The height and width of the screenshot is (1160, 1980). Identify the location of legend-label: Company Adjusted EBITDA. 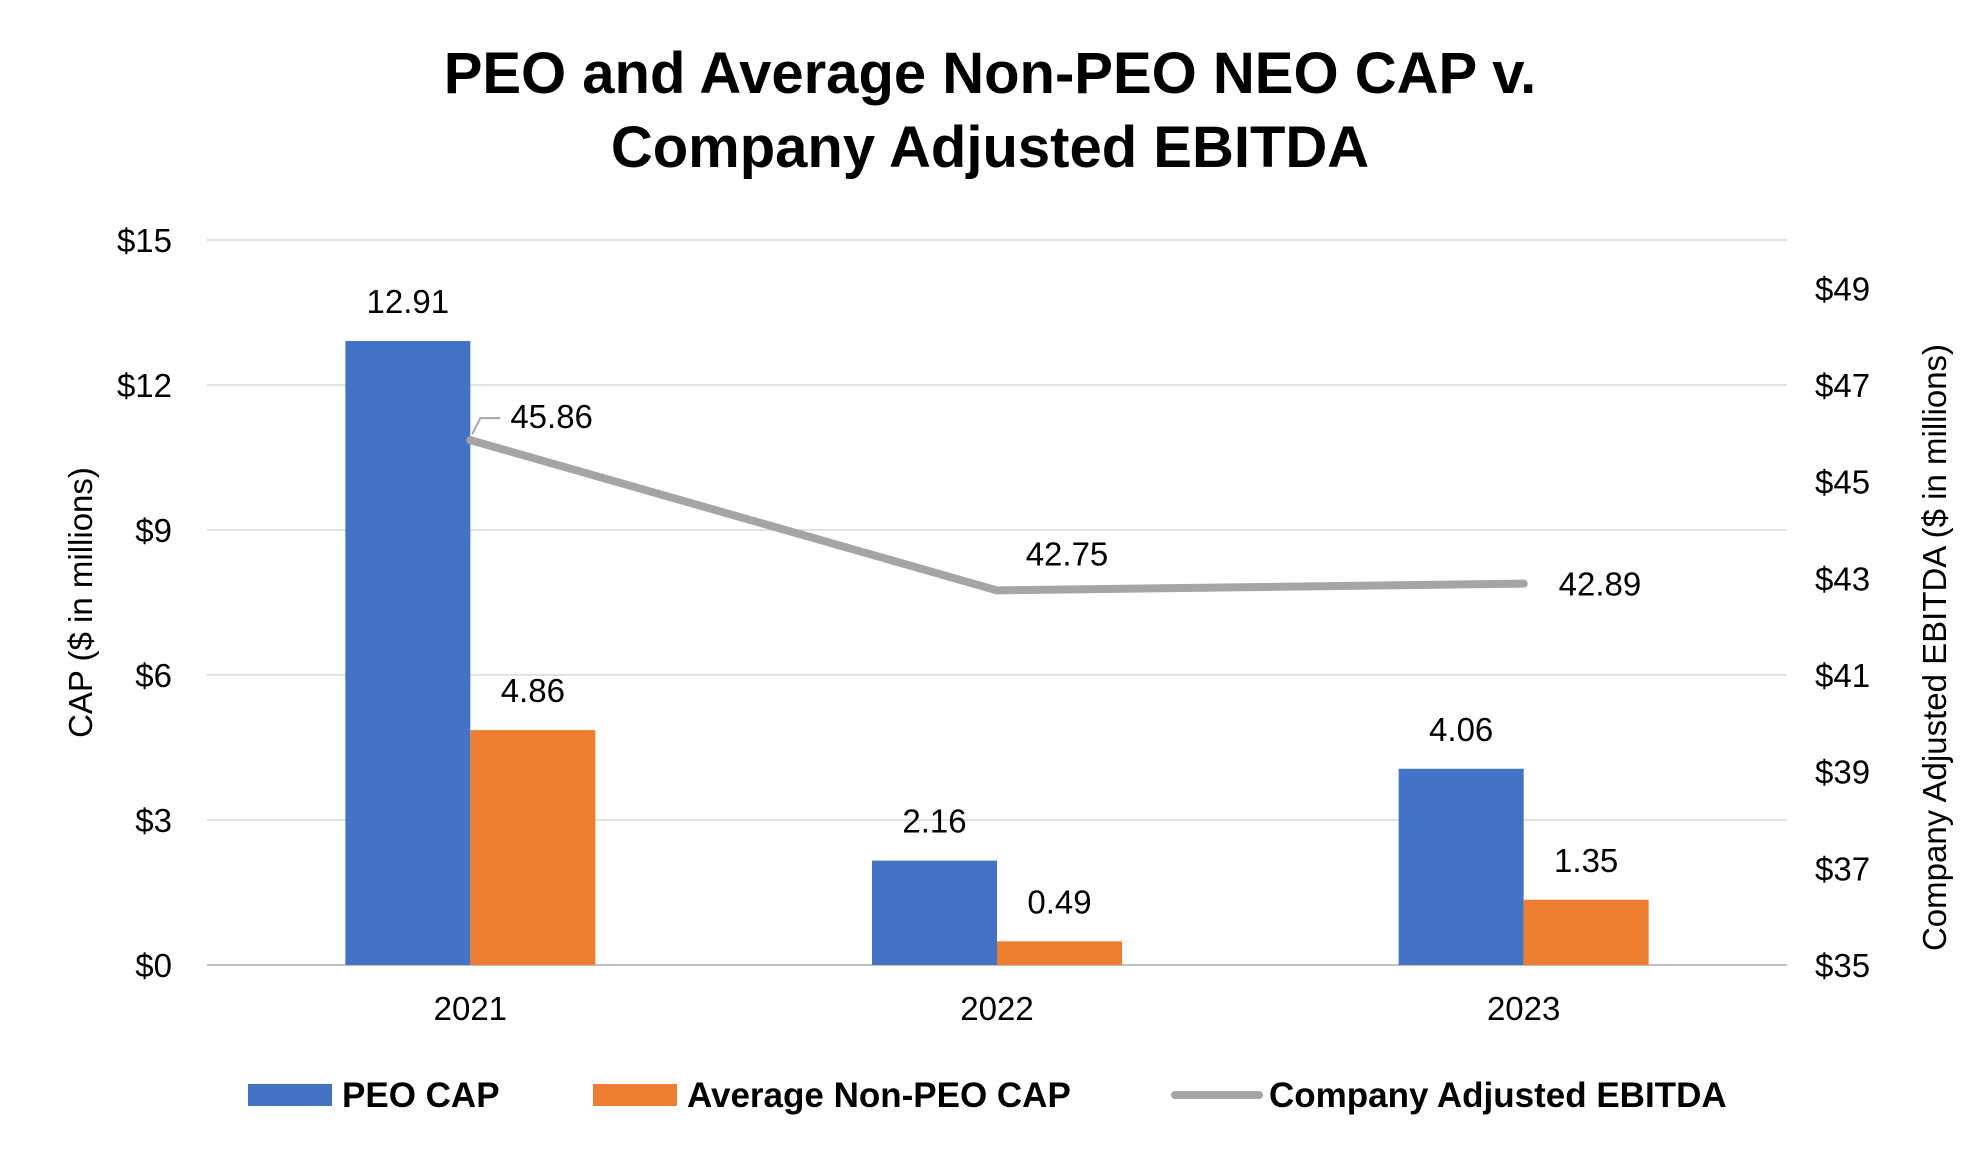
(1498, 1095).